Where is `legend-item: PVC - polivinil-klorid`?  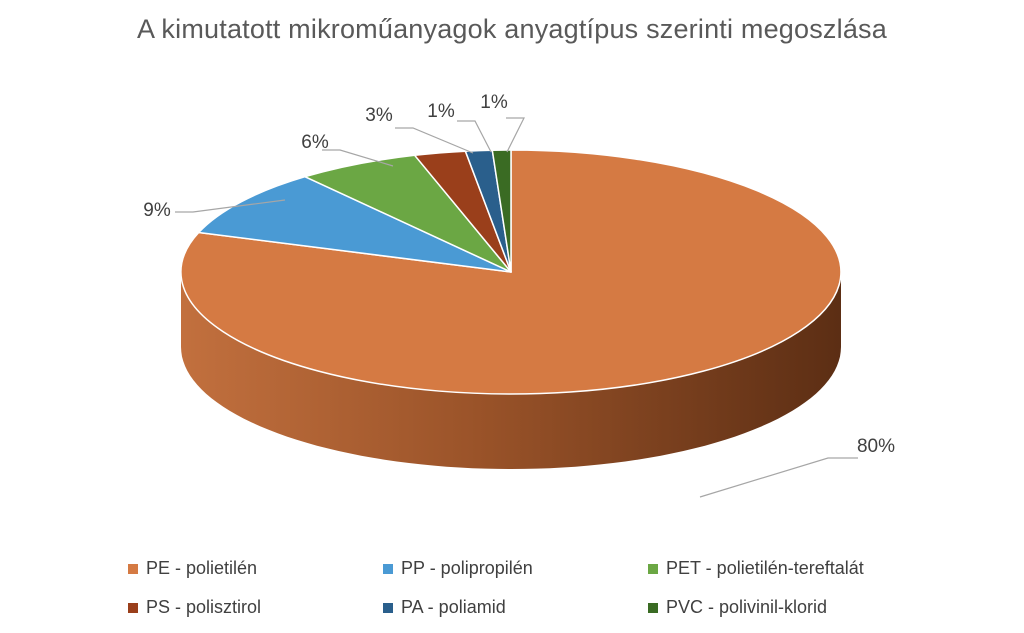 legend-item: PVC - polivinil-klorid is located at coordinates (788, 607).